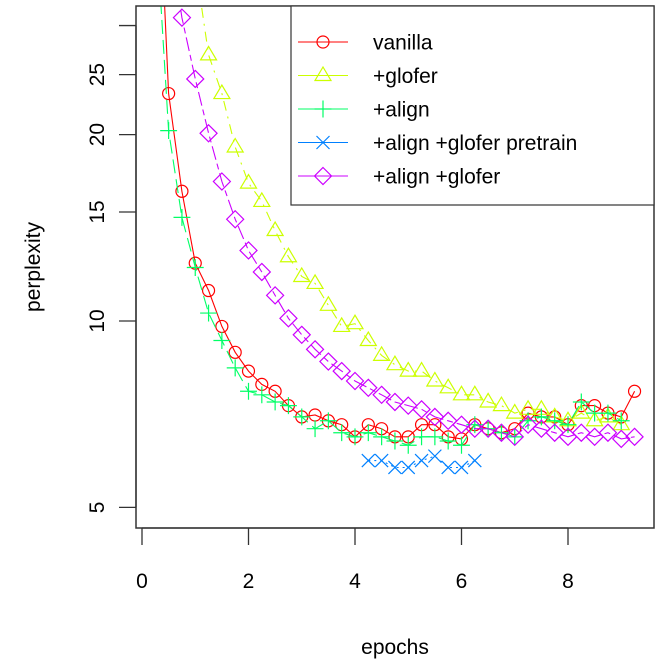 The width and height of the screenshot is (664, 664). Describe the element at coordinates (249, 581) in the screenshot. I see `x-tick-label: 2` at that location.